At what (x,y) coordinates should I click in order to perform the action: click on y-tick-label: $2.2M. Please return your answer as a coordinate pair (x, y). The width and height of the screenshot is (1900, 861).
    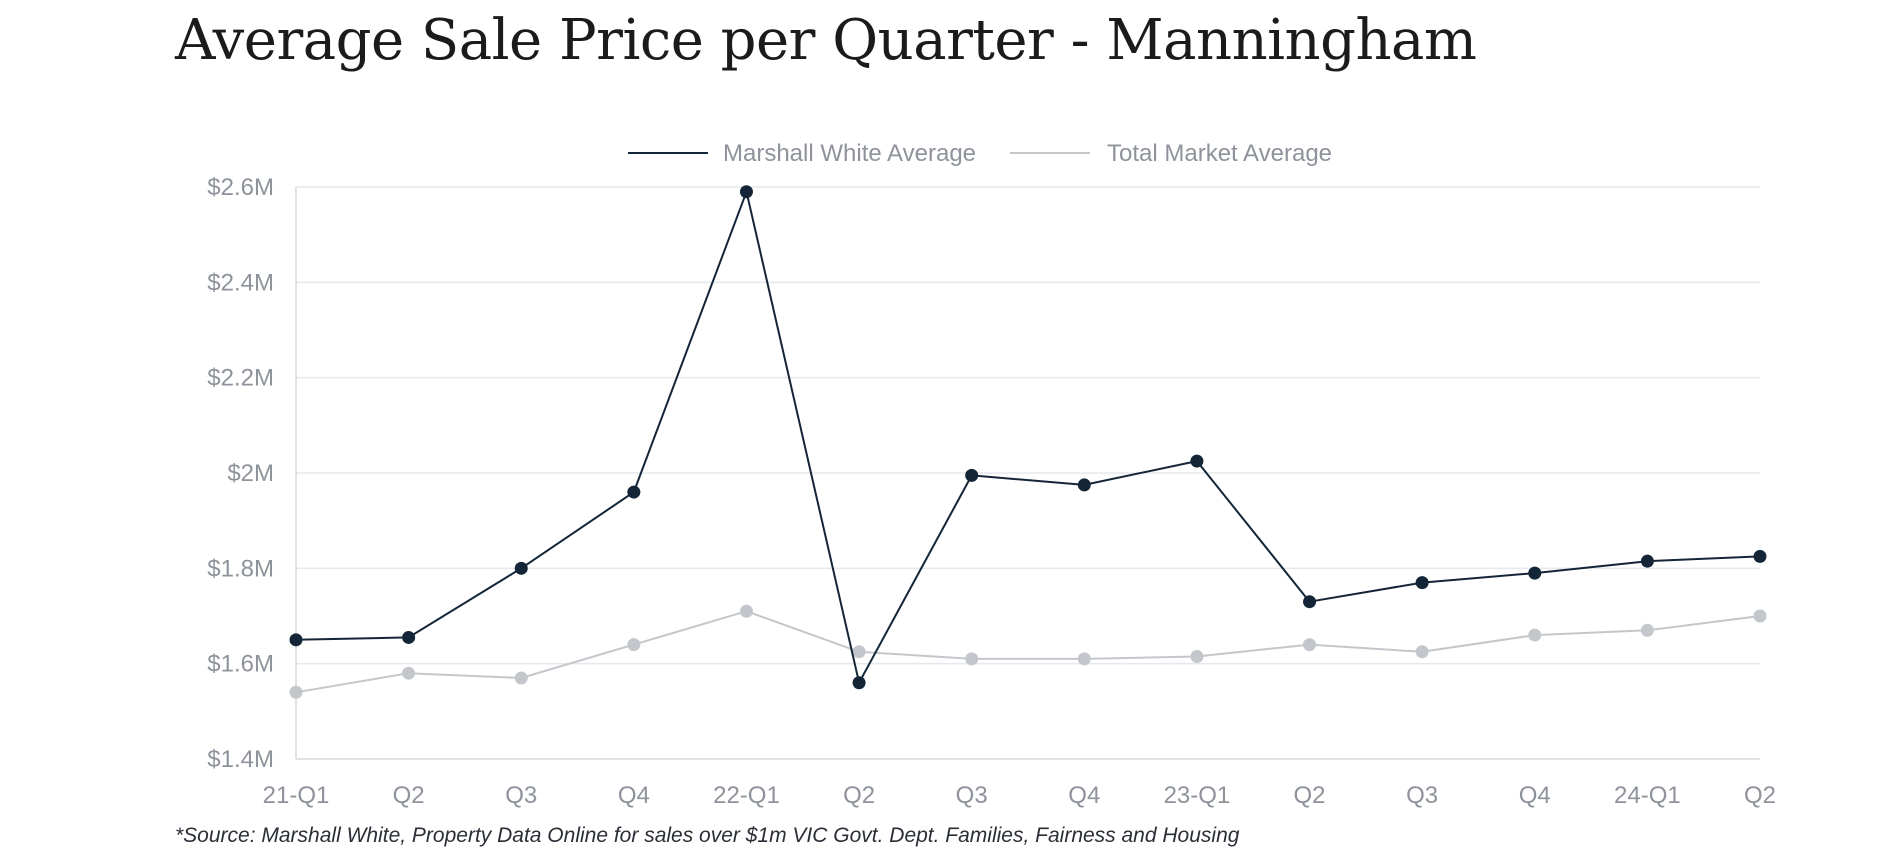
    Looking at the image, I should click on (240, 378).